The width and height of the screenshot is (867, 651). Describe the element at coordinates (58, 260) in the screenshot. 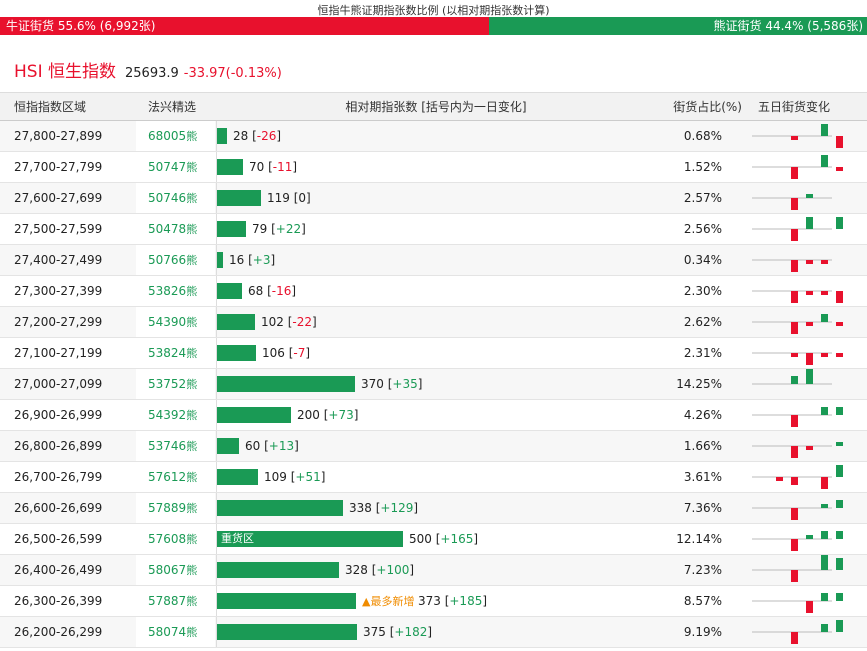

I see `range-cell: 27,400-27,499` at that location.